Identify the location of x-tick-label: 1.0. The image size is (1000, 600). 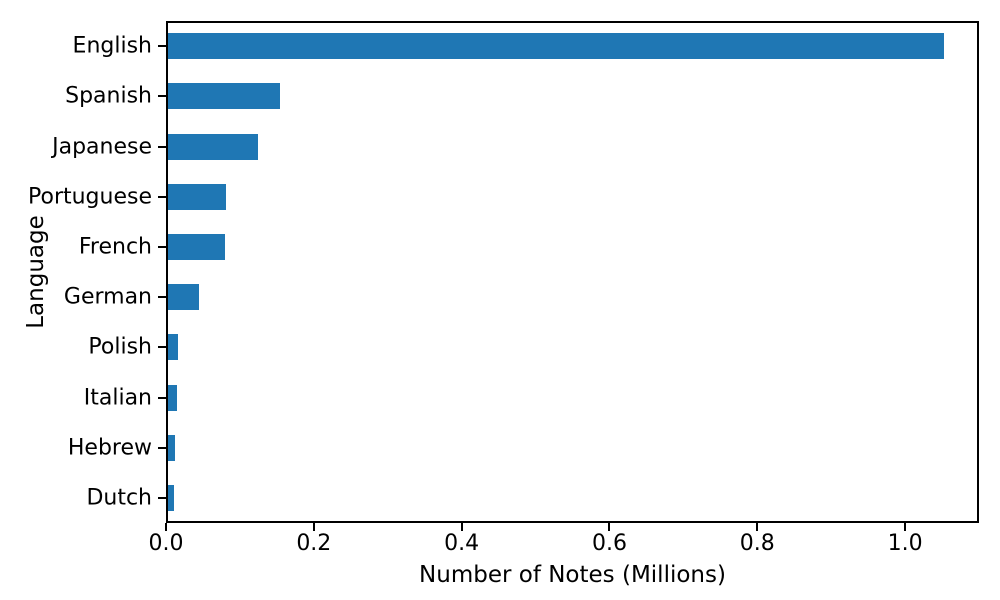
(905, 543).